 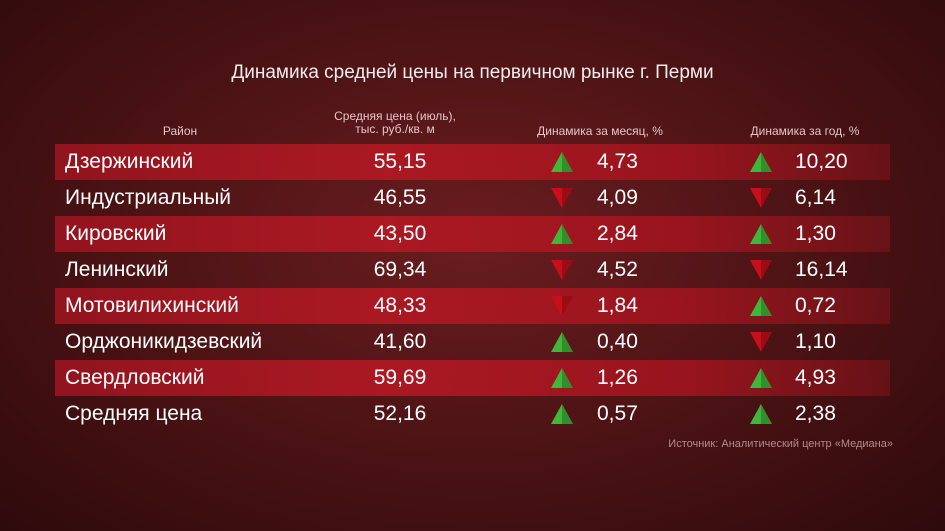 I want to click on district-name: Ленинский, so click(x=117, y=269).